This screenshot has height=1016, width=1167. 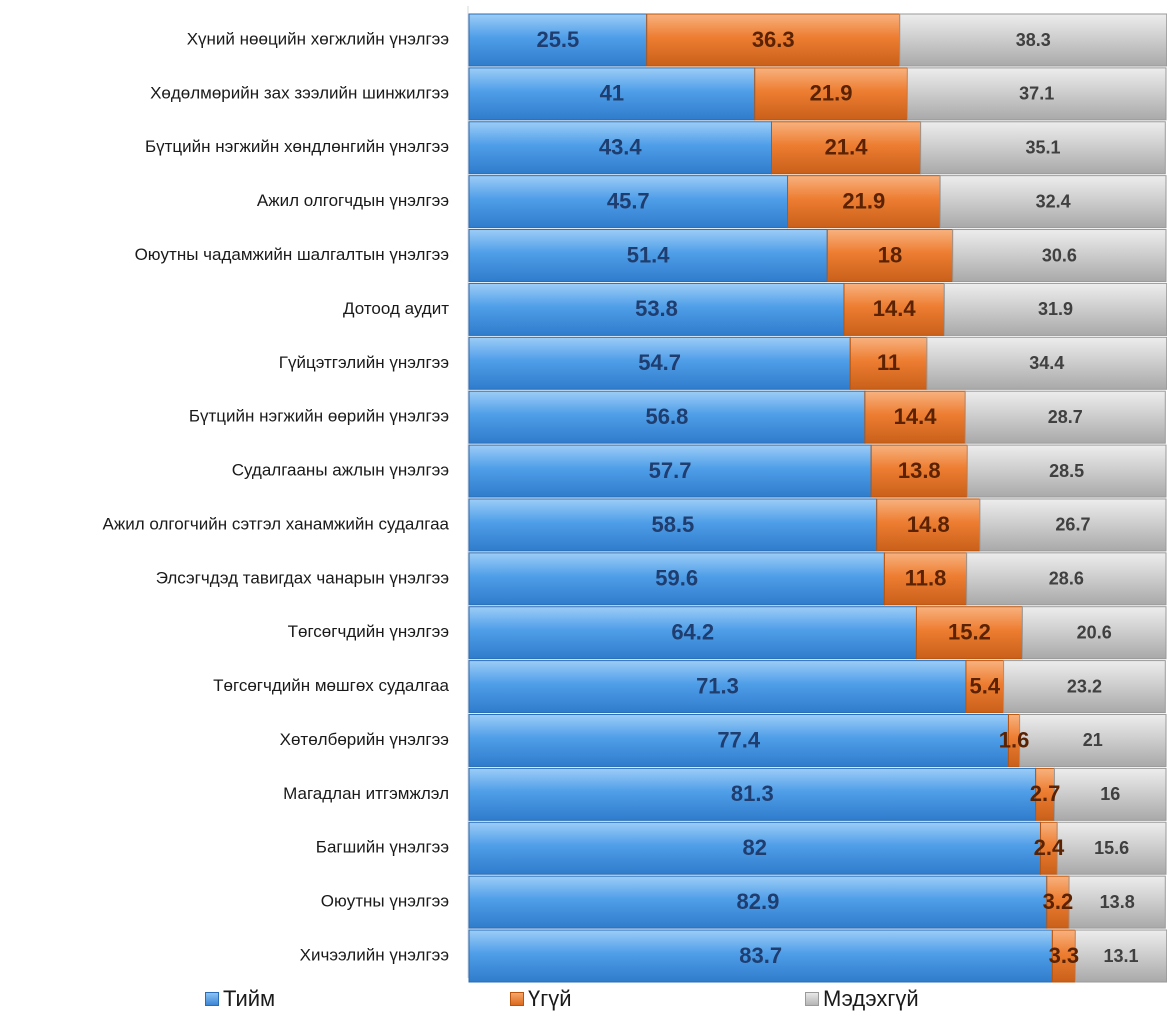 I want to click on data-label-series-1: 21.4, so click(x=847, y=147).